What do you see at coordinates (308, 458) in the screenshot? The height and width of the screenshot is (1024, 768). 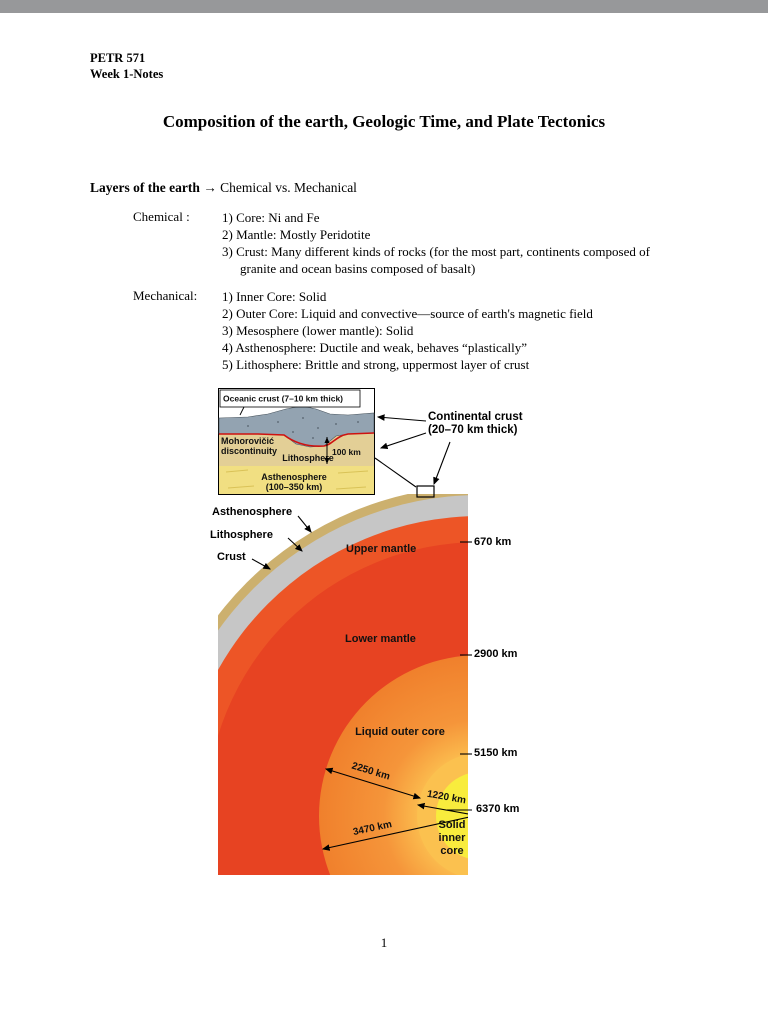 I see `inset-lithosphere-label: Lithosphere` at bounding box center [308, 458].